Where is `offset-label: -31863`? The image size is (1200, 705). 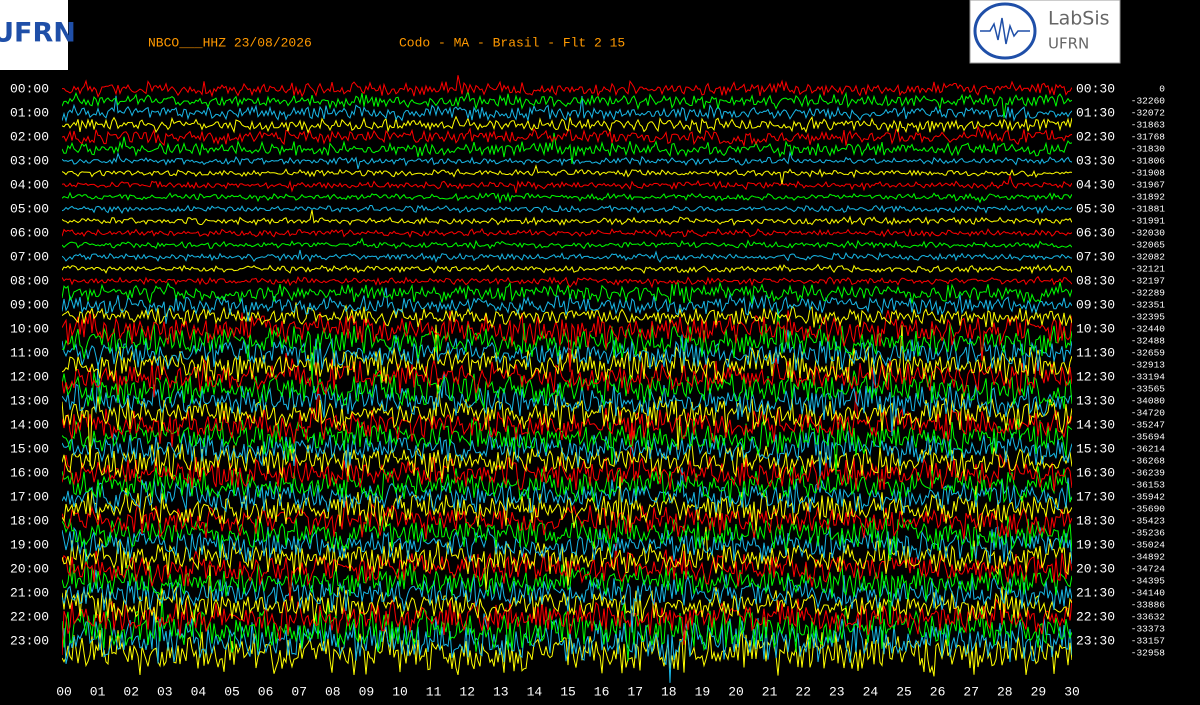
offset-label: -31863 is located at coordinates (1148, 125).